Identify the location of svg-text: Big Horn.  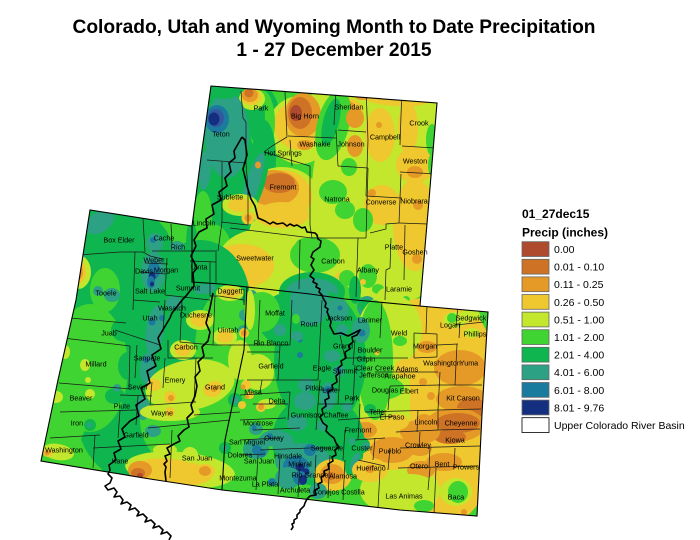
(305, 116).